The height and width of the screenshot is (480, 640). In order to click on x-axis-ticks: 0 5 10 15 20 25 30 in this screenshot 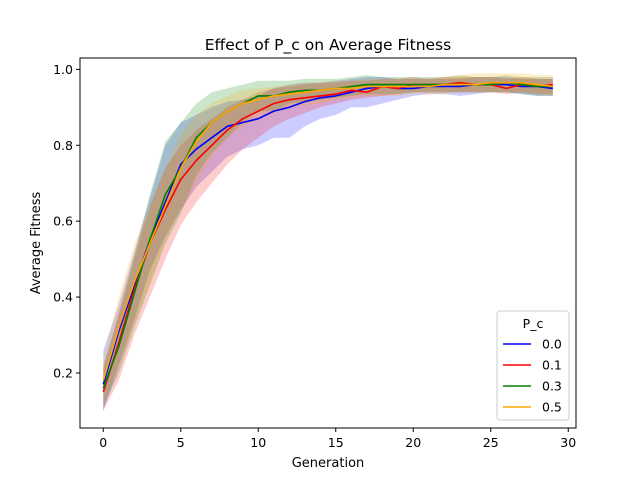, I will do `click(337, 439)`.